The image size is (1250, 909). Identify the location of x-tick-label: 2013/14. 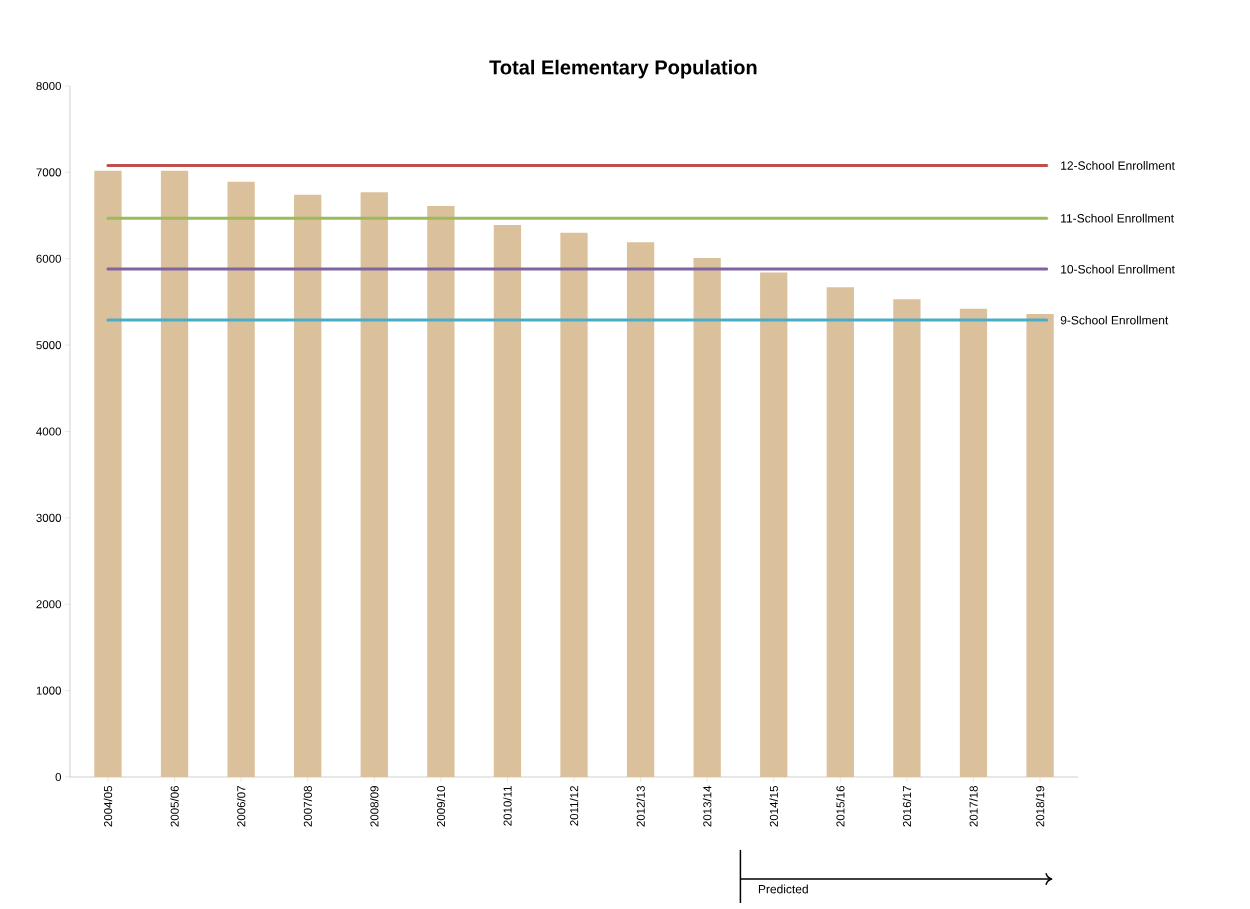
(707, 806).